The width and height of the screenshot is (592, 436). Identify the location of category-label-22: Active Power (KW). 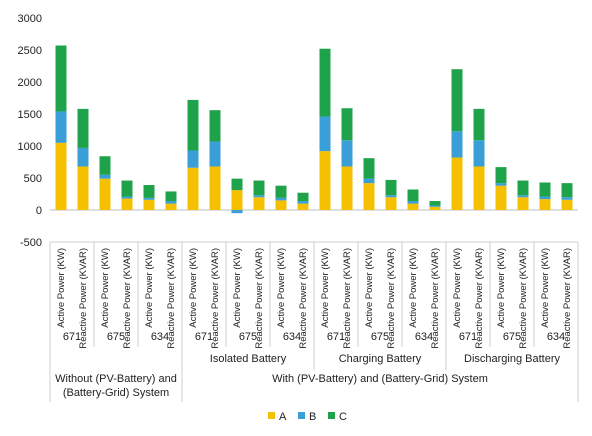
(545, 288).